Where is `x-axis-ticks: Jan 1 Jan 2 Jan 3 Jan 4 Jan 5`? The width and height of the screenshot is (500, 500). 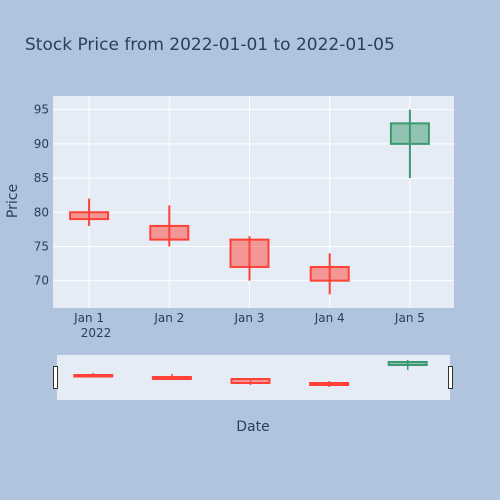 x-axis-ticks: Jan 1 Jan 2 Jan 3 Jan 4 Jan 5 is located at coordinates (249, 318).